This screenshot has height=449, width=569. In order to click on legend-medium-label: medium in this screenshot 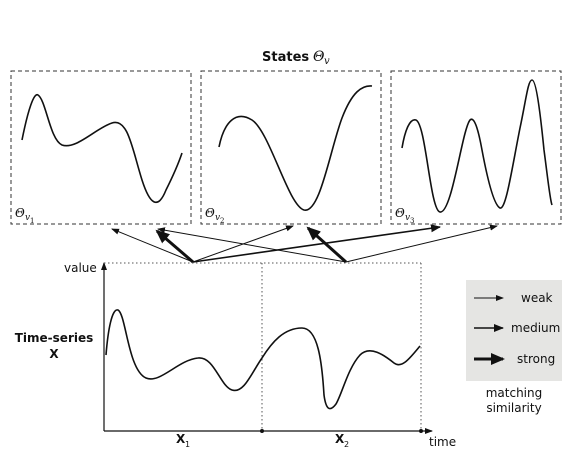, I will do `click(535, 328)`.